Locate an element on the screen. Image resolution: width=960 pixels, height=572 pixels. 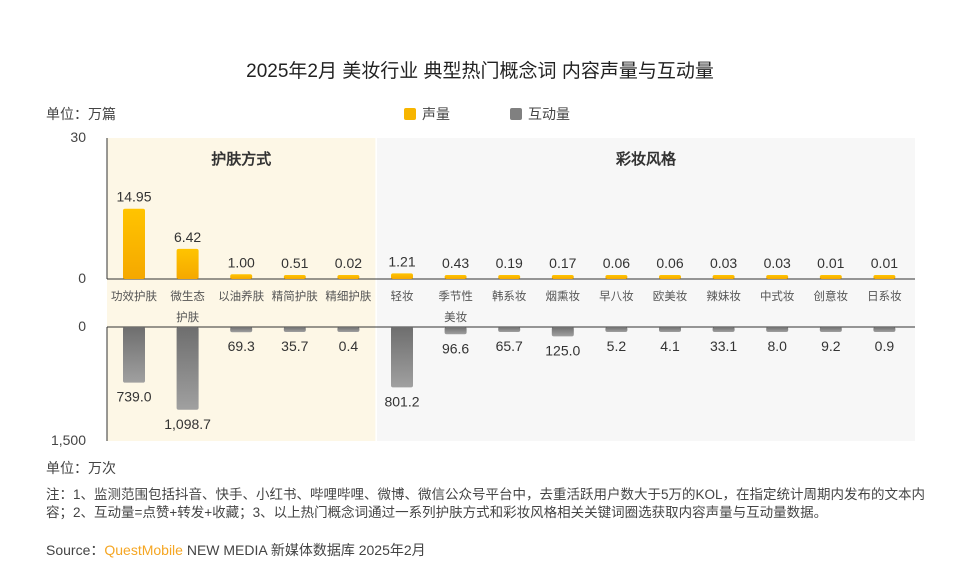
group-label: 护肤方式 is located at coordinates (241, 159).